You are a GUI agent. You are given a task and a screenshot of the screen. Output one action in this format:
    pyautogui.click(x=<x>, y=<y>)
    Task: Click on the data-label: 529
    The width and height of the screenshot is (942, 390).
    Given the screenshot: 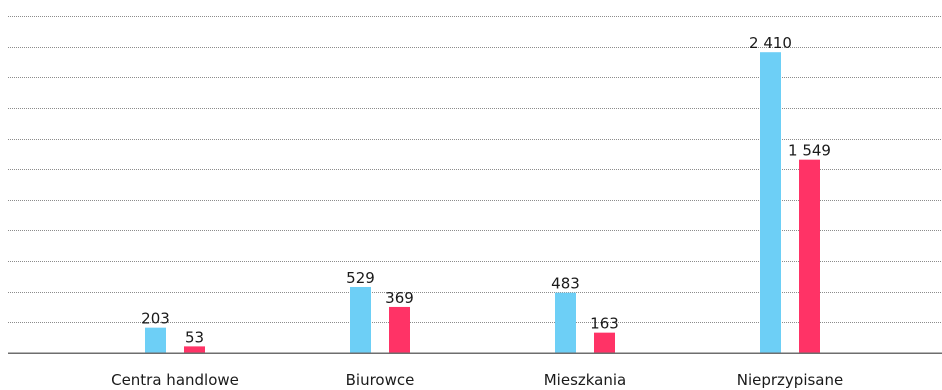 What is the action you would take?
    pyautogui.click(x=360, y=278)
    